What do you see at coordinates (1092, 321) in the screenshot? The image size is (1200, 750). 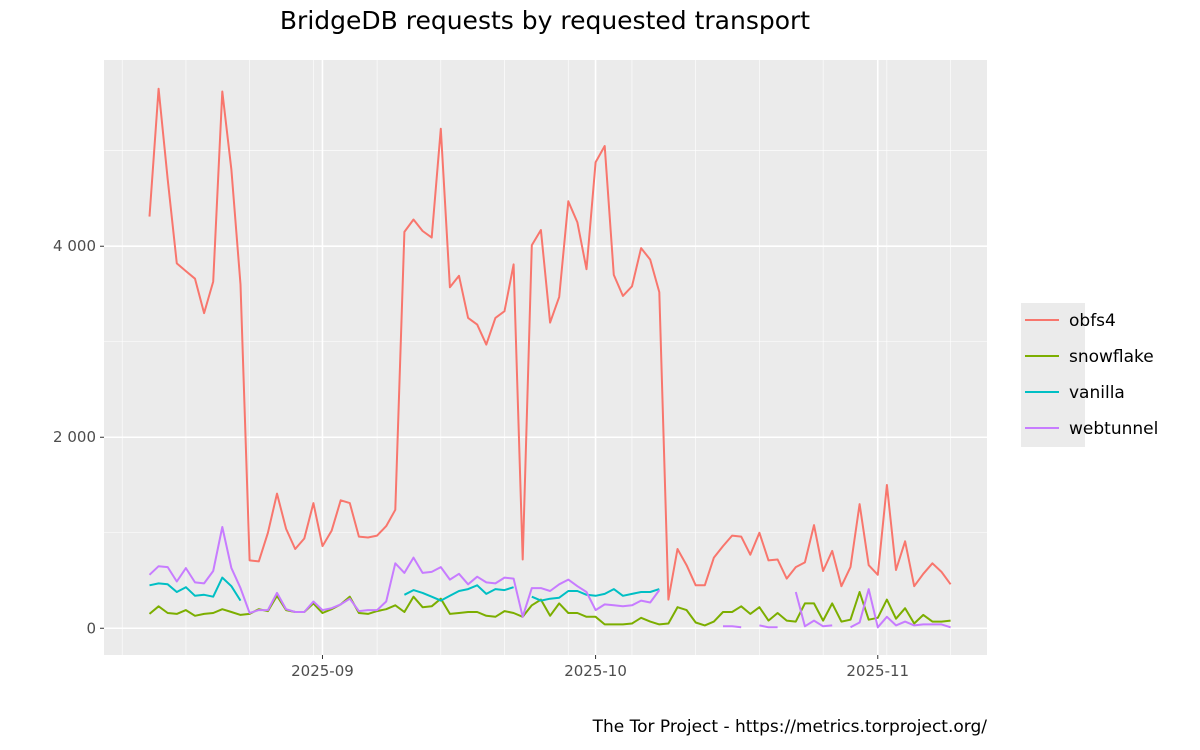 I see `legend-label-obfs4: obfs4` at bounding box center [1092, 321].